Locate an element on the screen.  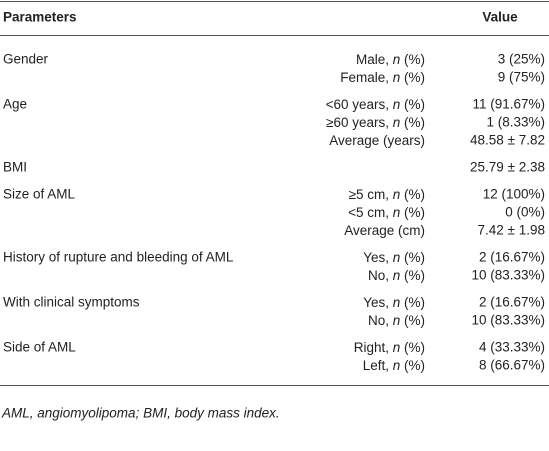
sub-label: <60 years, n (%) is located at coordinates (375, 104).